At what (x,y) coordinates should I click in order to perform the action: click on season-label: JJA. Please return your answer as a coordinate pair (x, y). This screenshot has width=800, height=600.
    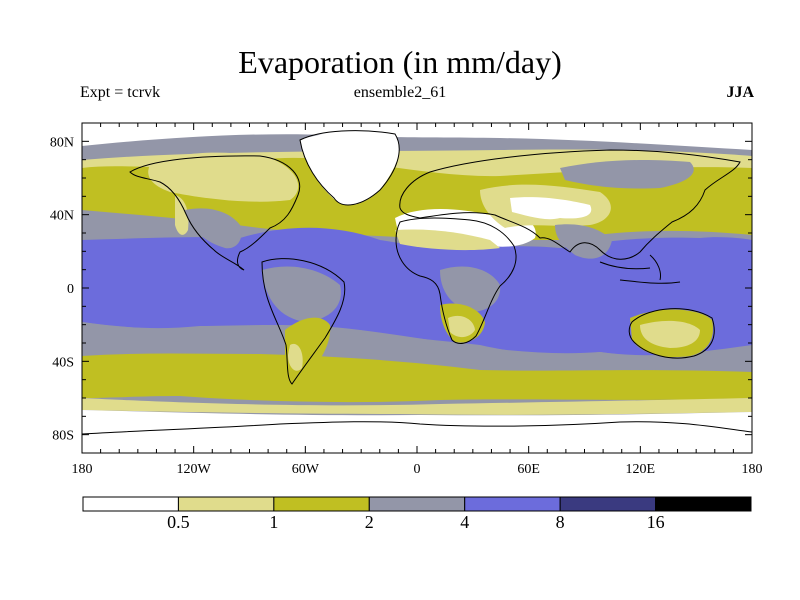
    Looking at the image, I should click on (740, 92).